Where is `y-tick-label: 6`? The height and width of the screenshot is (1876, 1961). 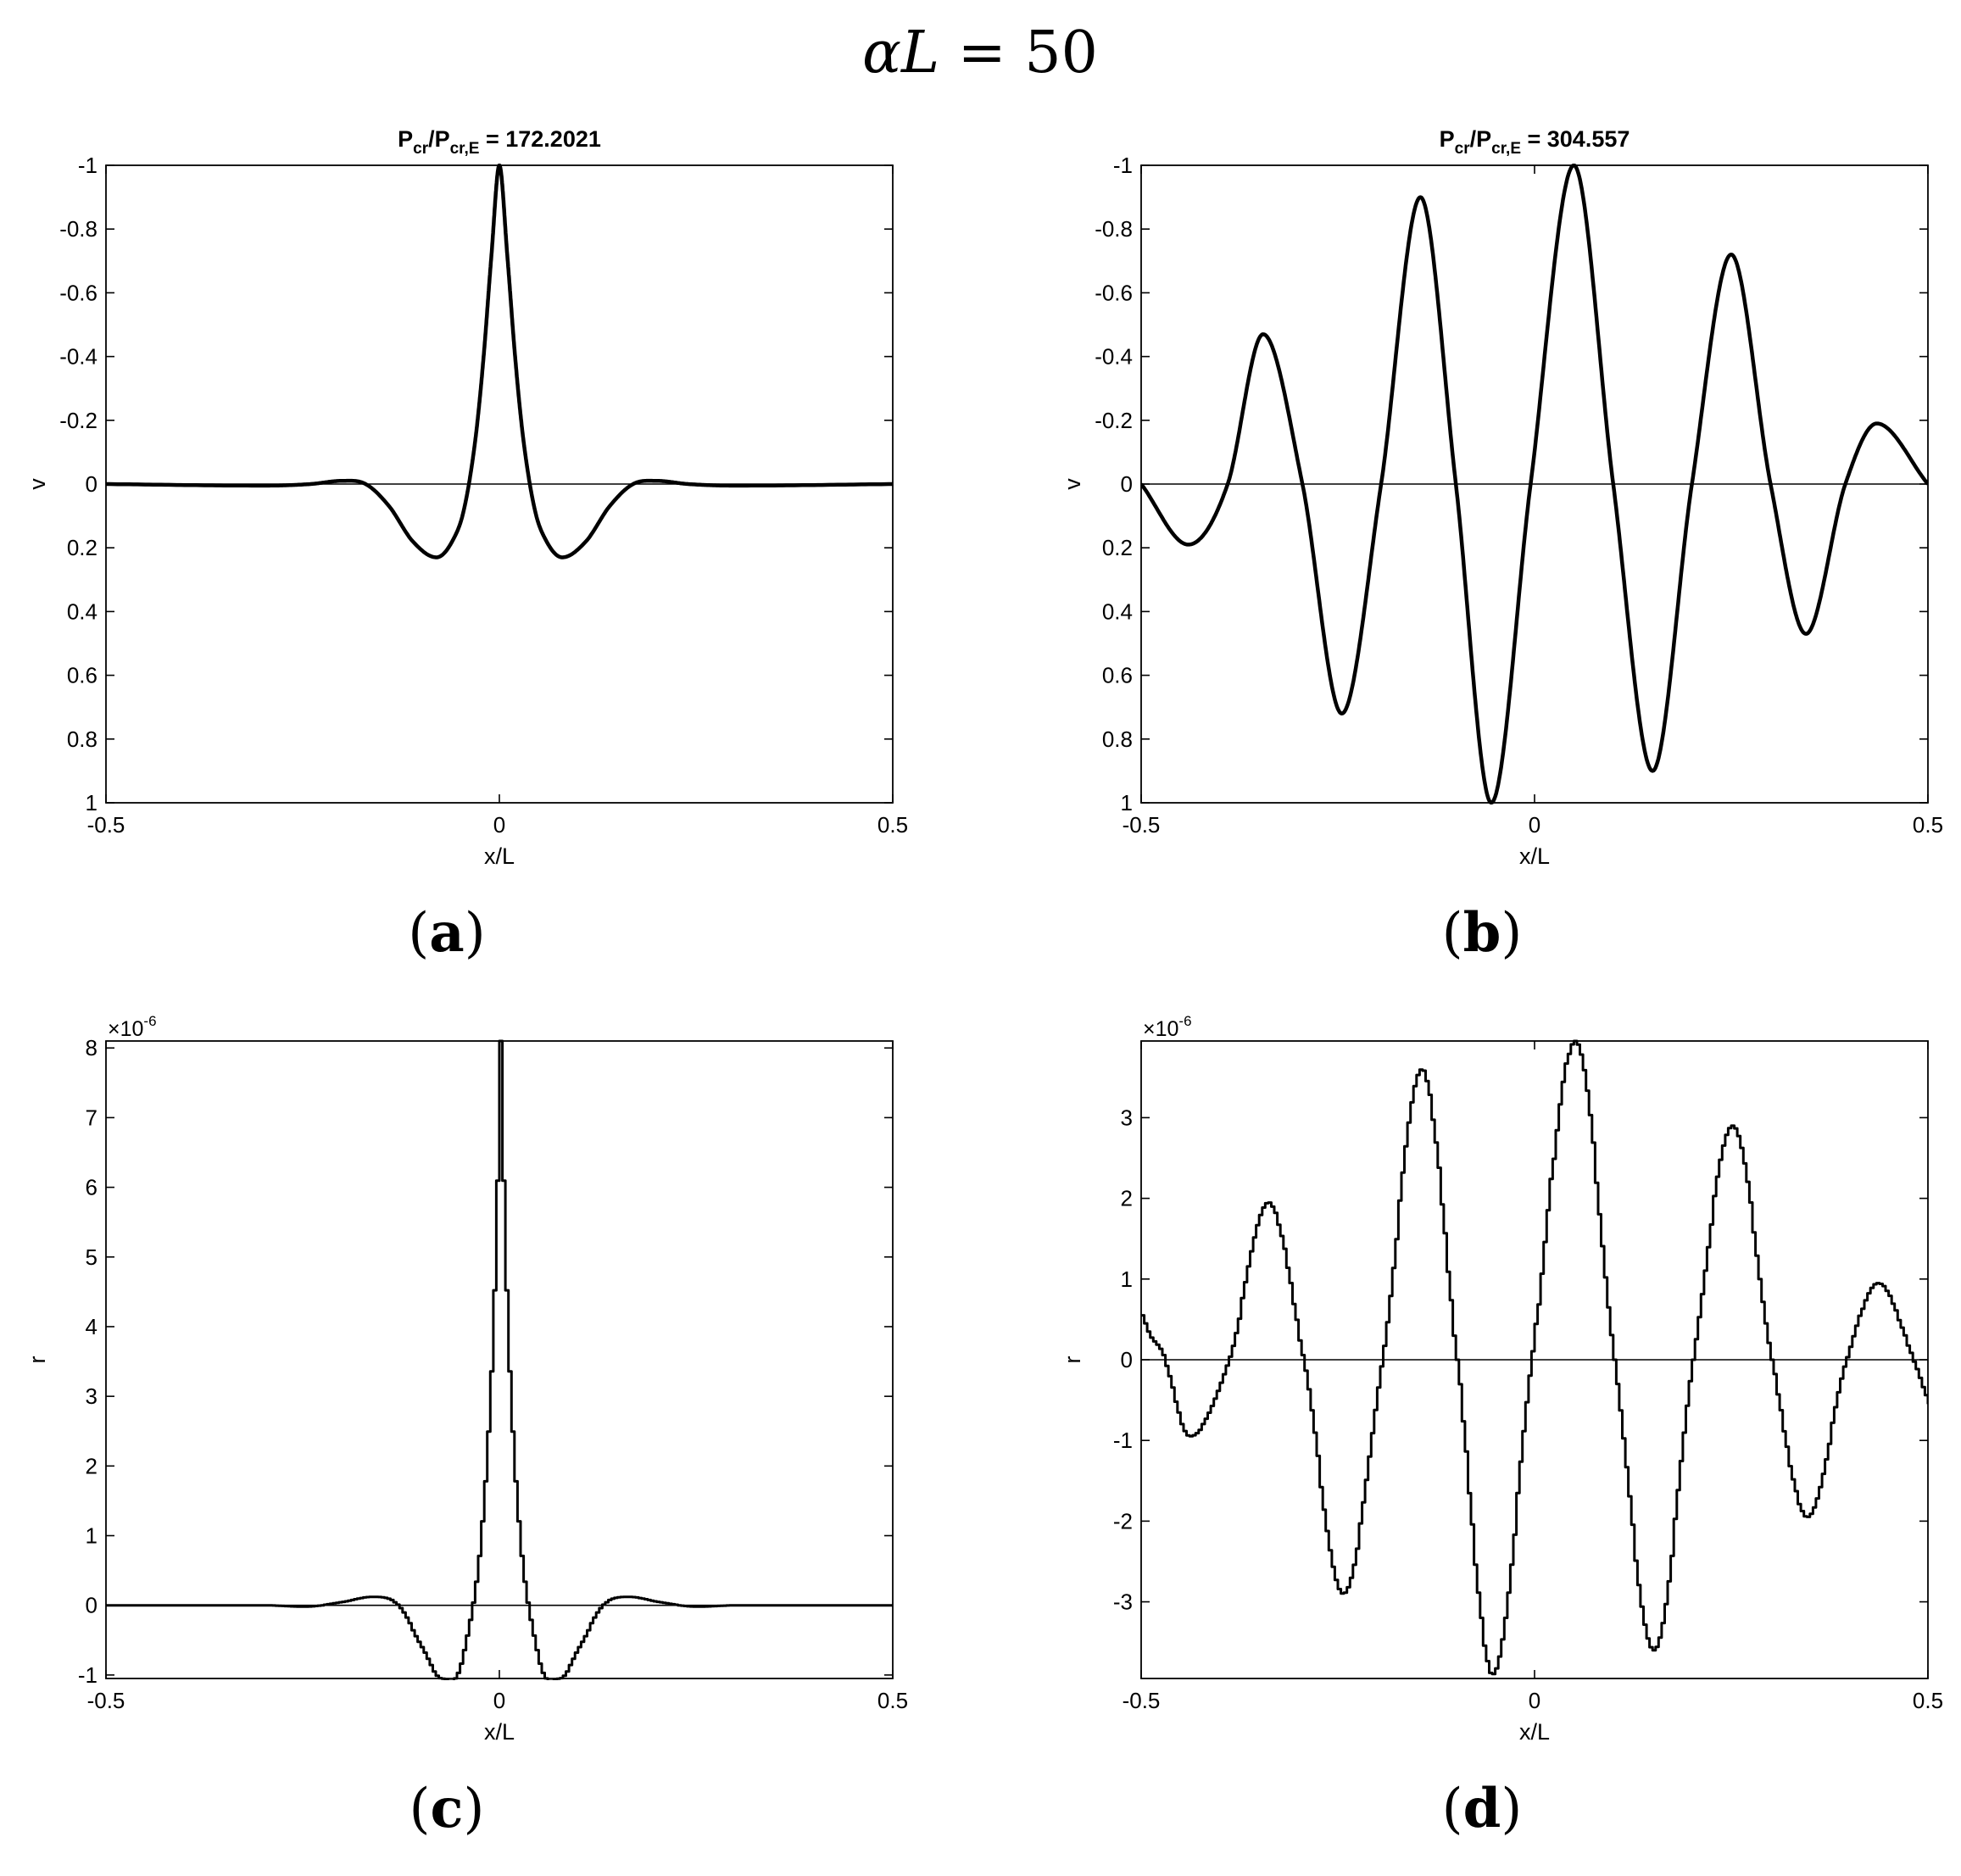
y-tick-label: 6 is located at coordinates (91, 1187).